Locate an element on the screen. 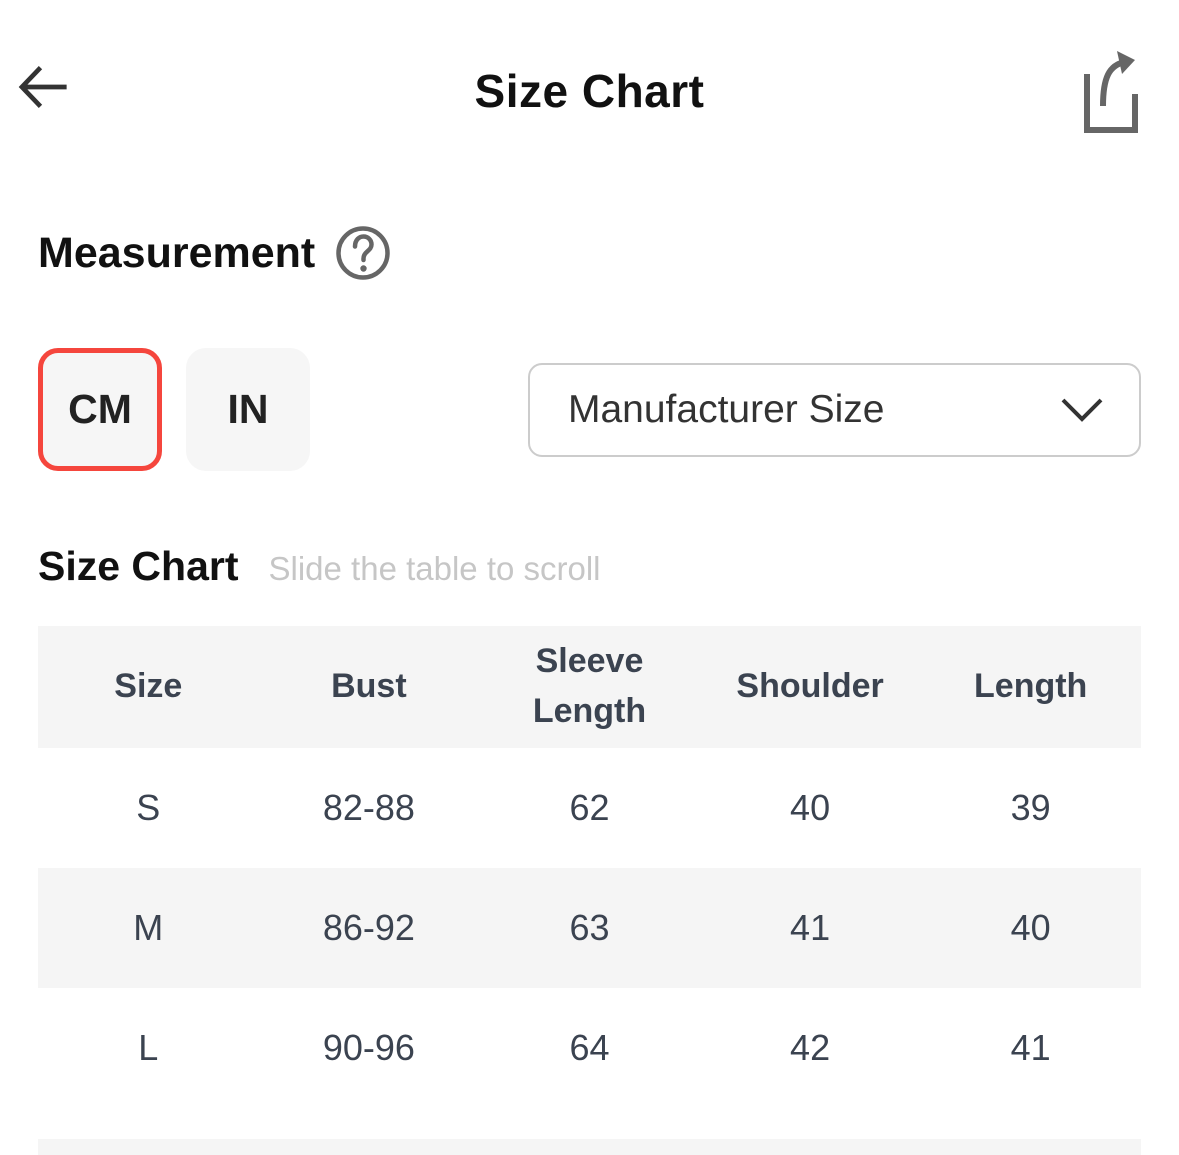  share-icon is located at coordinates (1111, 92).